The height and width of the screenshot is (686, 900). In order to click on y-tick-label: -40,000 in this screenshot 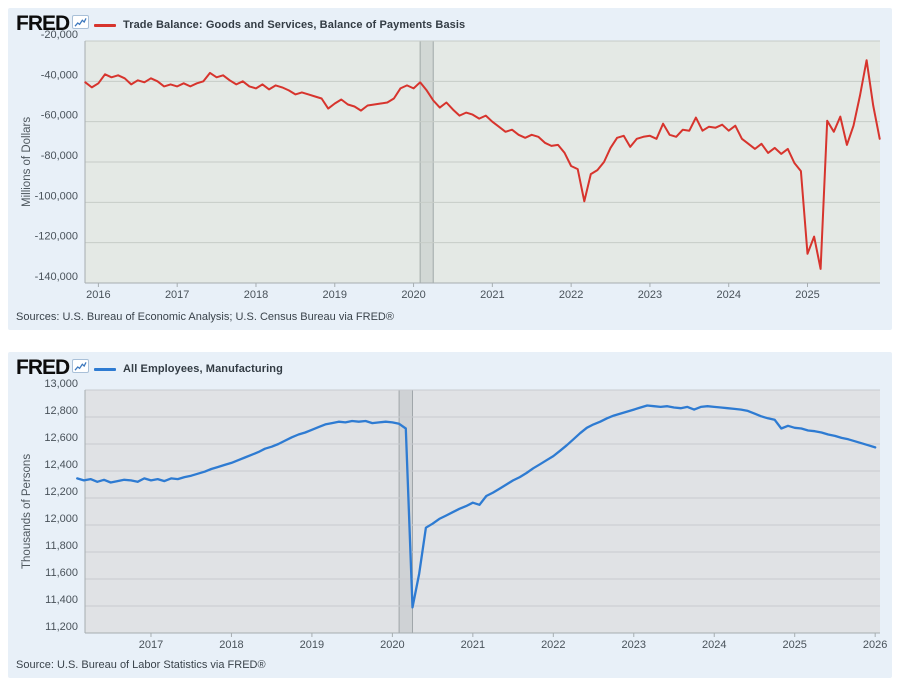, I will do `click(59, 75)`.